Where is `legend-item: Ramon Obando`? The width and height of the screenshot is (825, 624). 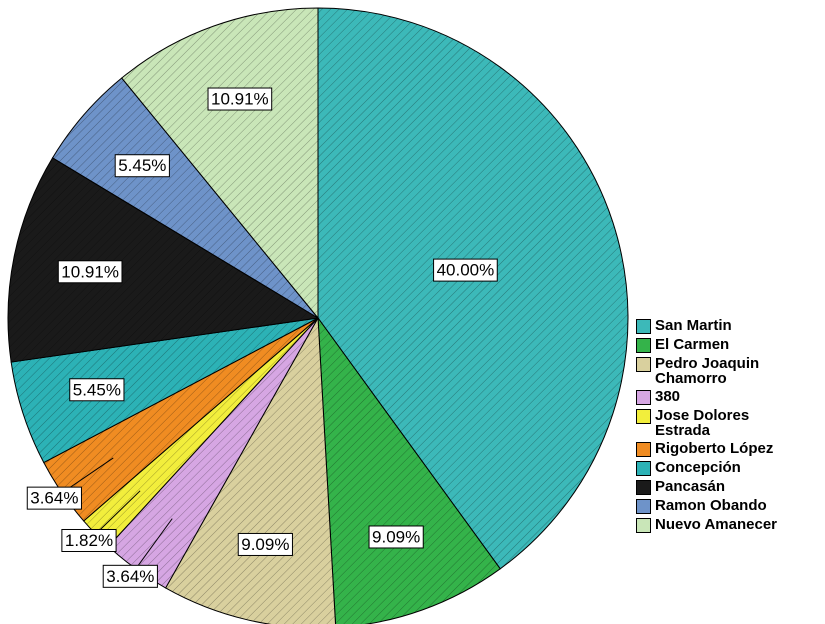 legend-item: Ramon Obando is located at coordinates (711, 506).